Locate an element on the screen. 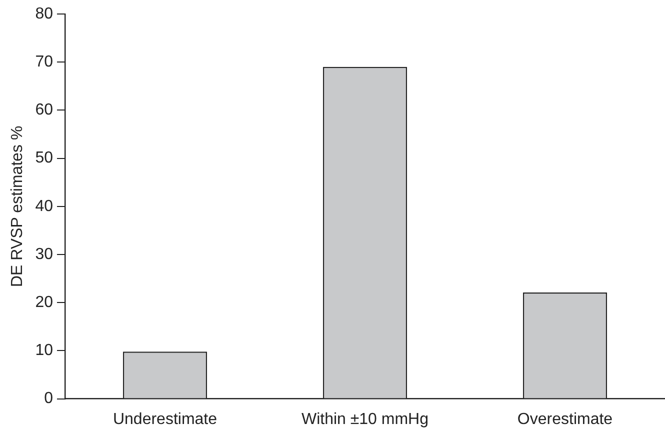 The width and height of the screenshot is (665, 436). y-tick-label: 0 is located at coordinates (49, 399).